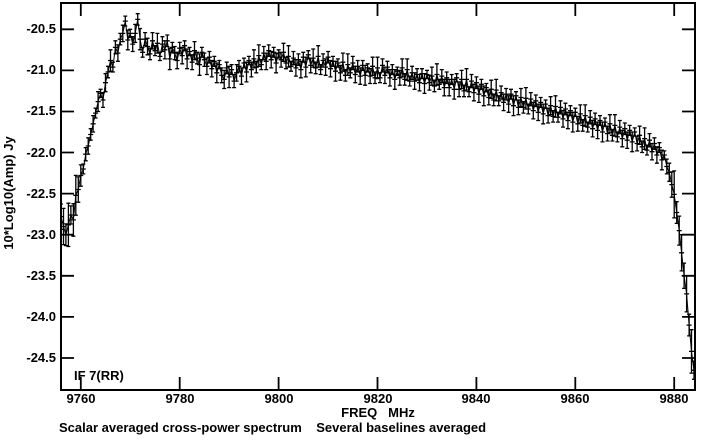 This screenshot has height=440, width=703. What do you see at coordinates (41, 110) in the screenshot?
I see `y-tick-label: -21.5` at bounding box center [41, 110].